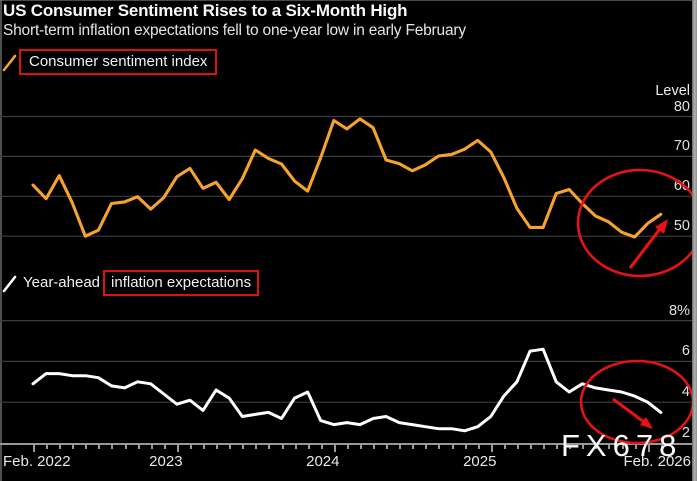 Image resolution: width=697 pixels, height=481 pixels. Describe the element at coordinates (681, 186) in the screenshot. I see `y-tick-label: 60` at that location.